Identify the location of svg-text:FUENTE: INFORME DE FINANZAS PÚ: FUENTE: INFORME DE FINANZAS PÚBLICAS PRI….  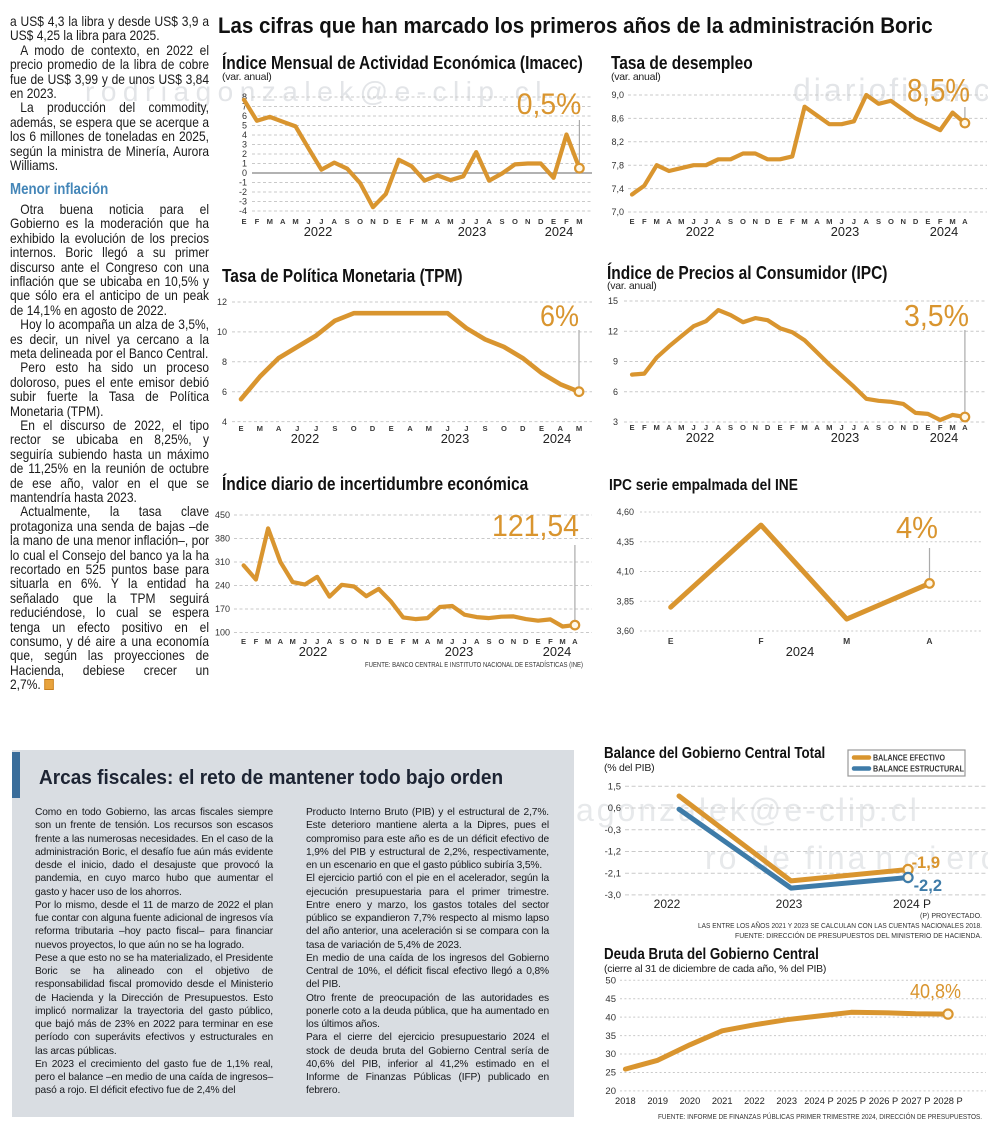
(820, 1116).